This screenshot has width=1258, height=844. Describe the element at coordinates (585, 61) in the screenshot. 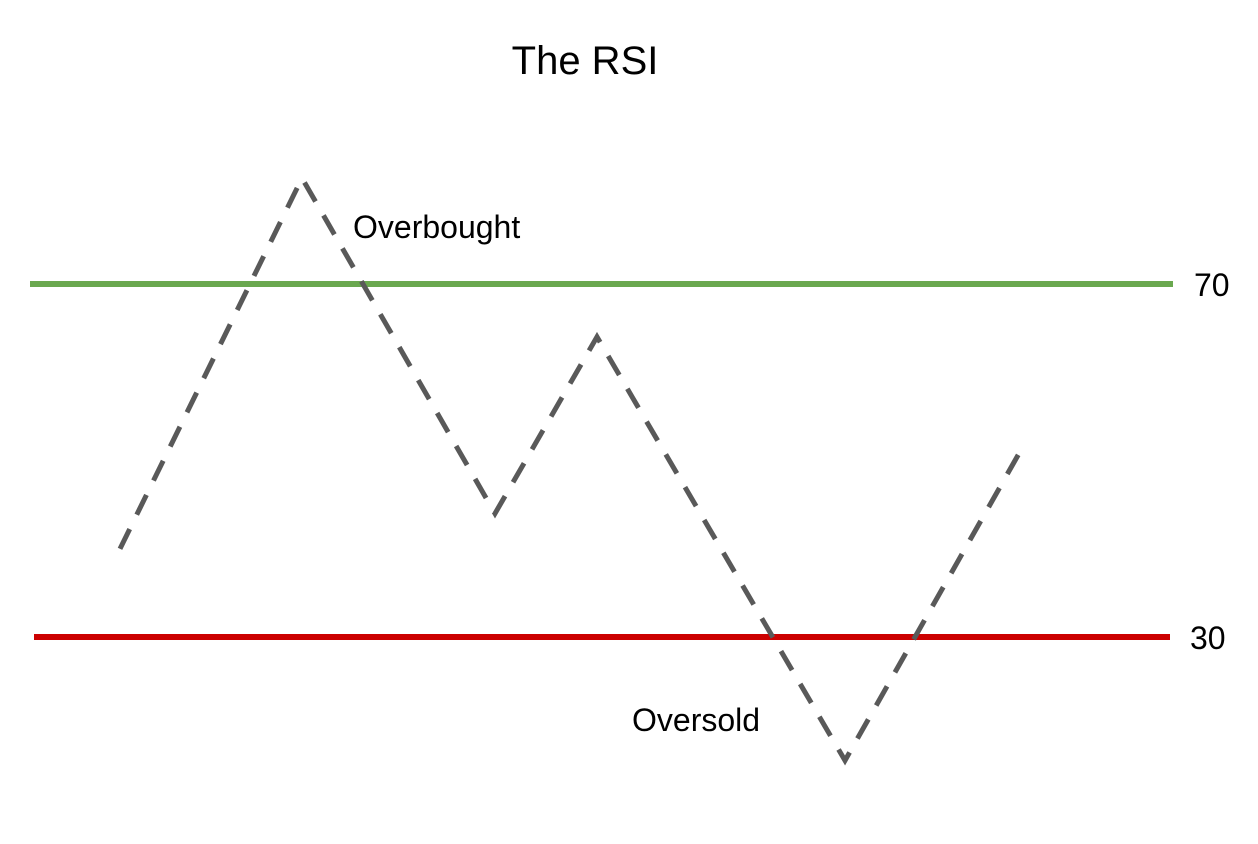

I see `chart-title: The RSI` at that location.